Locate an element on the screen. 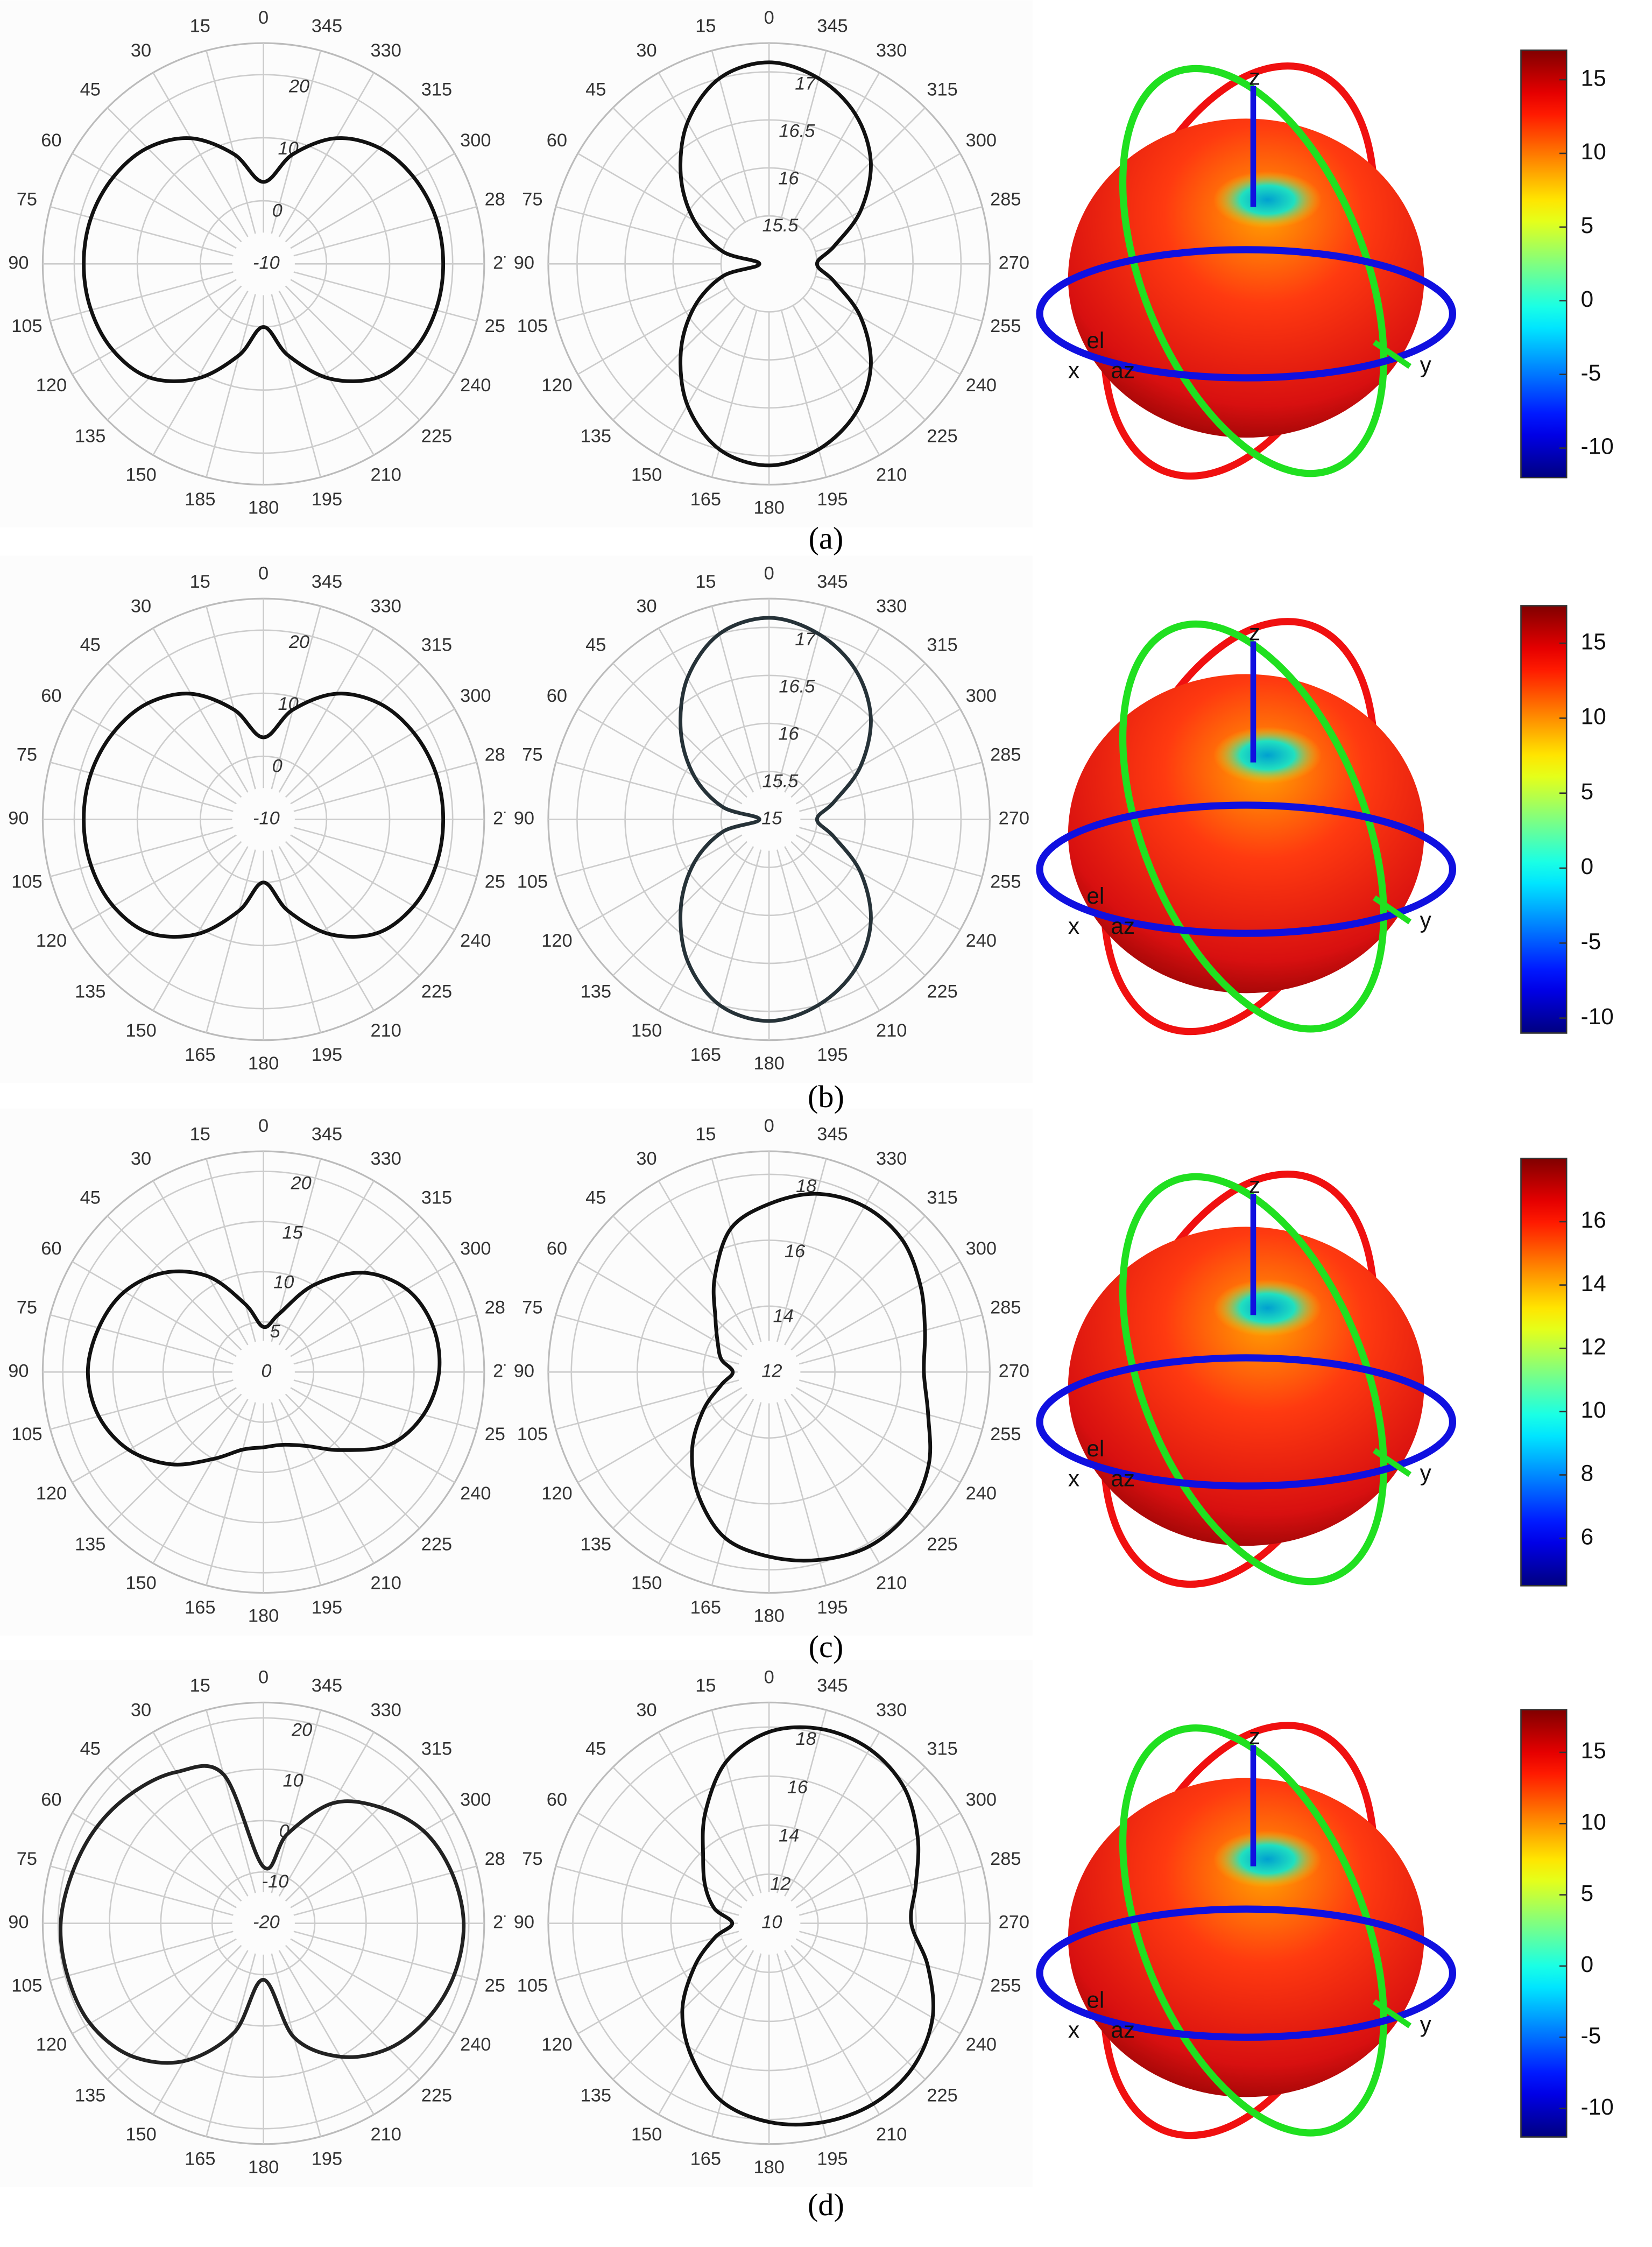 The image size is (1652, 2247). angle-label: 150 is located at coordinates (646, 1583).